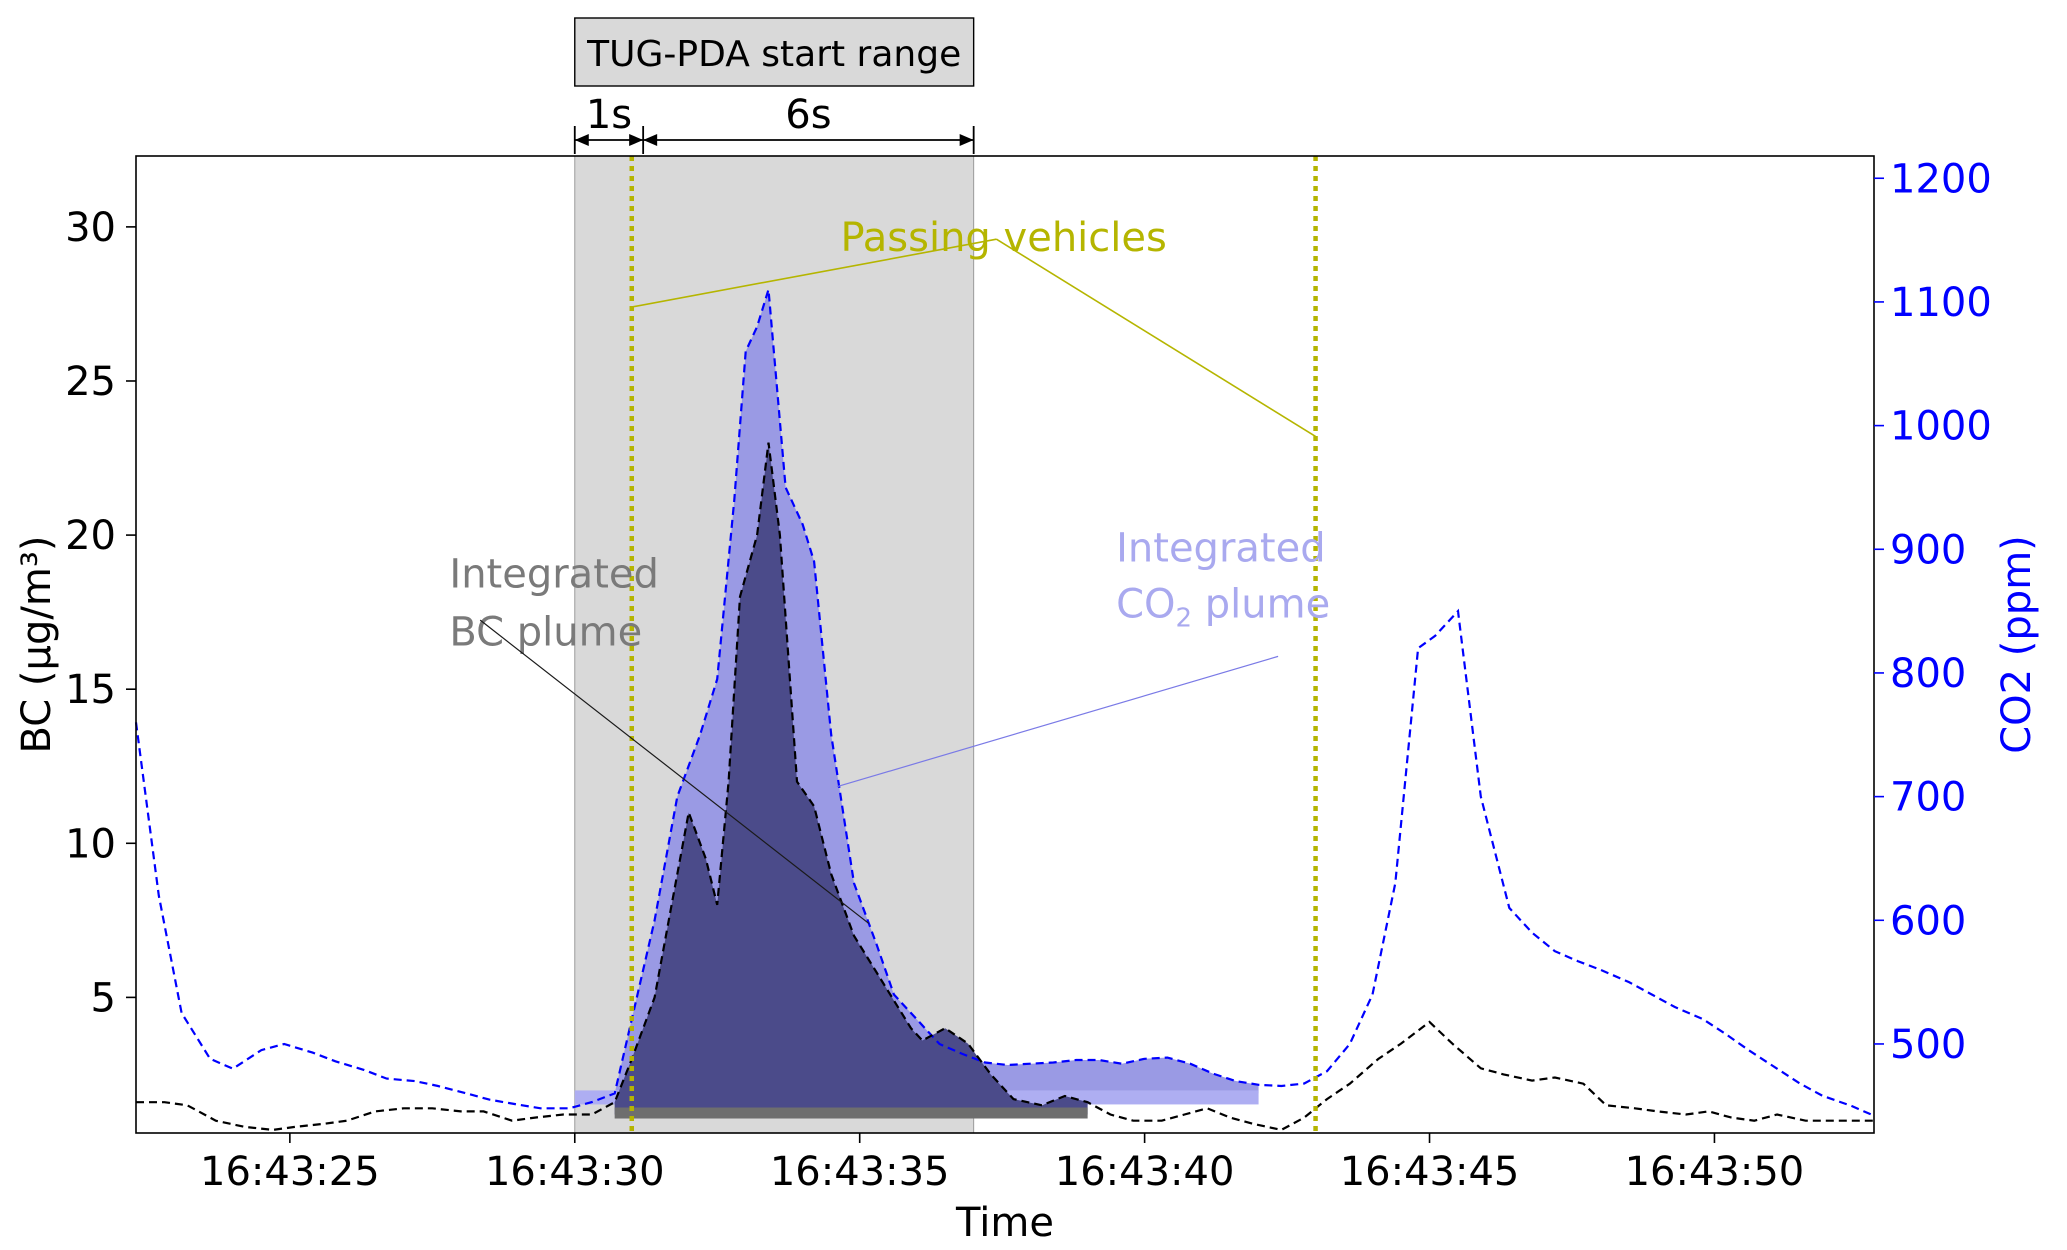 Image resolution: width=2067 pixels, height=1250 pixels. I want to click on y-left-tick-label: 10, so click(90, 844).